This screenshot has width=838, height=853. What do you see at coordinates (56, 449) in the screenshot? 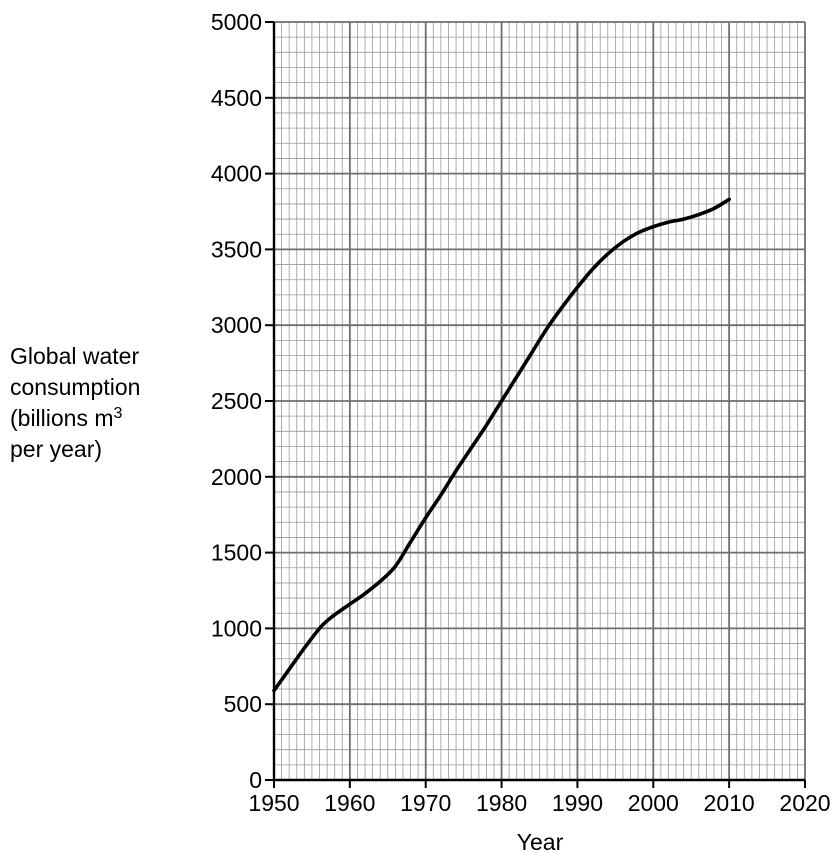
I see `y-axis-title-line-4: per year)` at bounding box center [56, 449].